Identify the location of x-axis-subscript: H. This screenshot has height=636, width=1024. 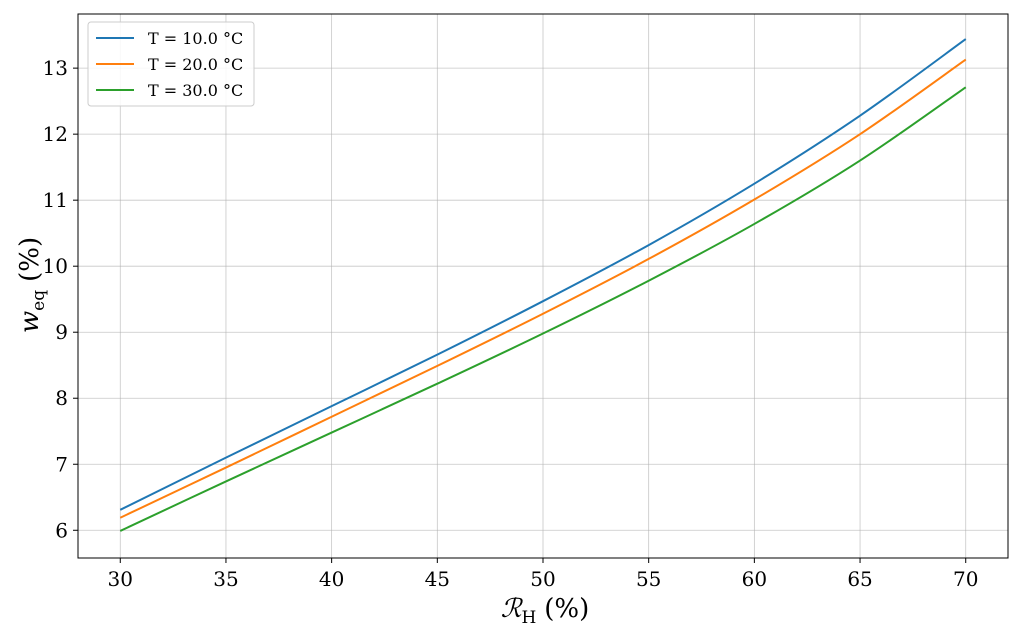
(528, 618).